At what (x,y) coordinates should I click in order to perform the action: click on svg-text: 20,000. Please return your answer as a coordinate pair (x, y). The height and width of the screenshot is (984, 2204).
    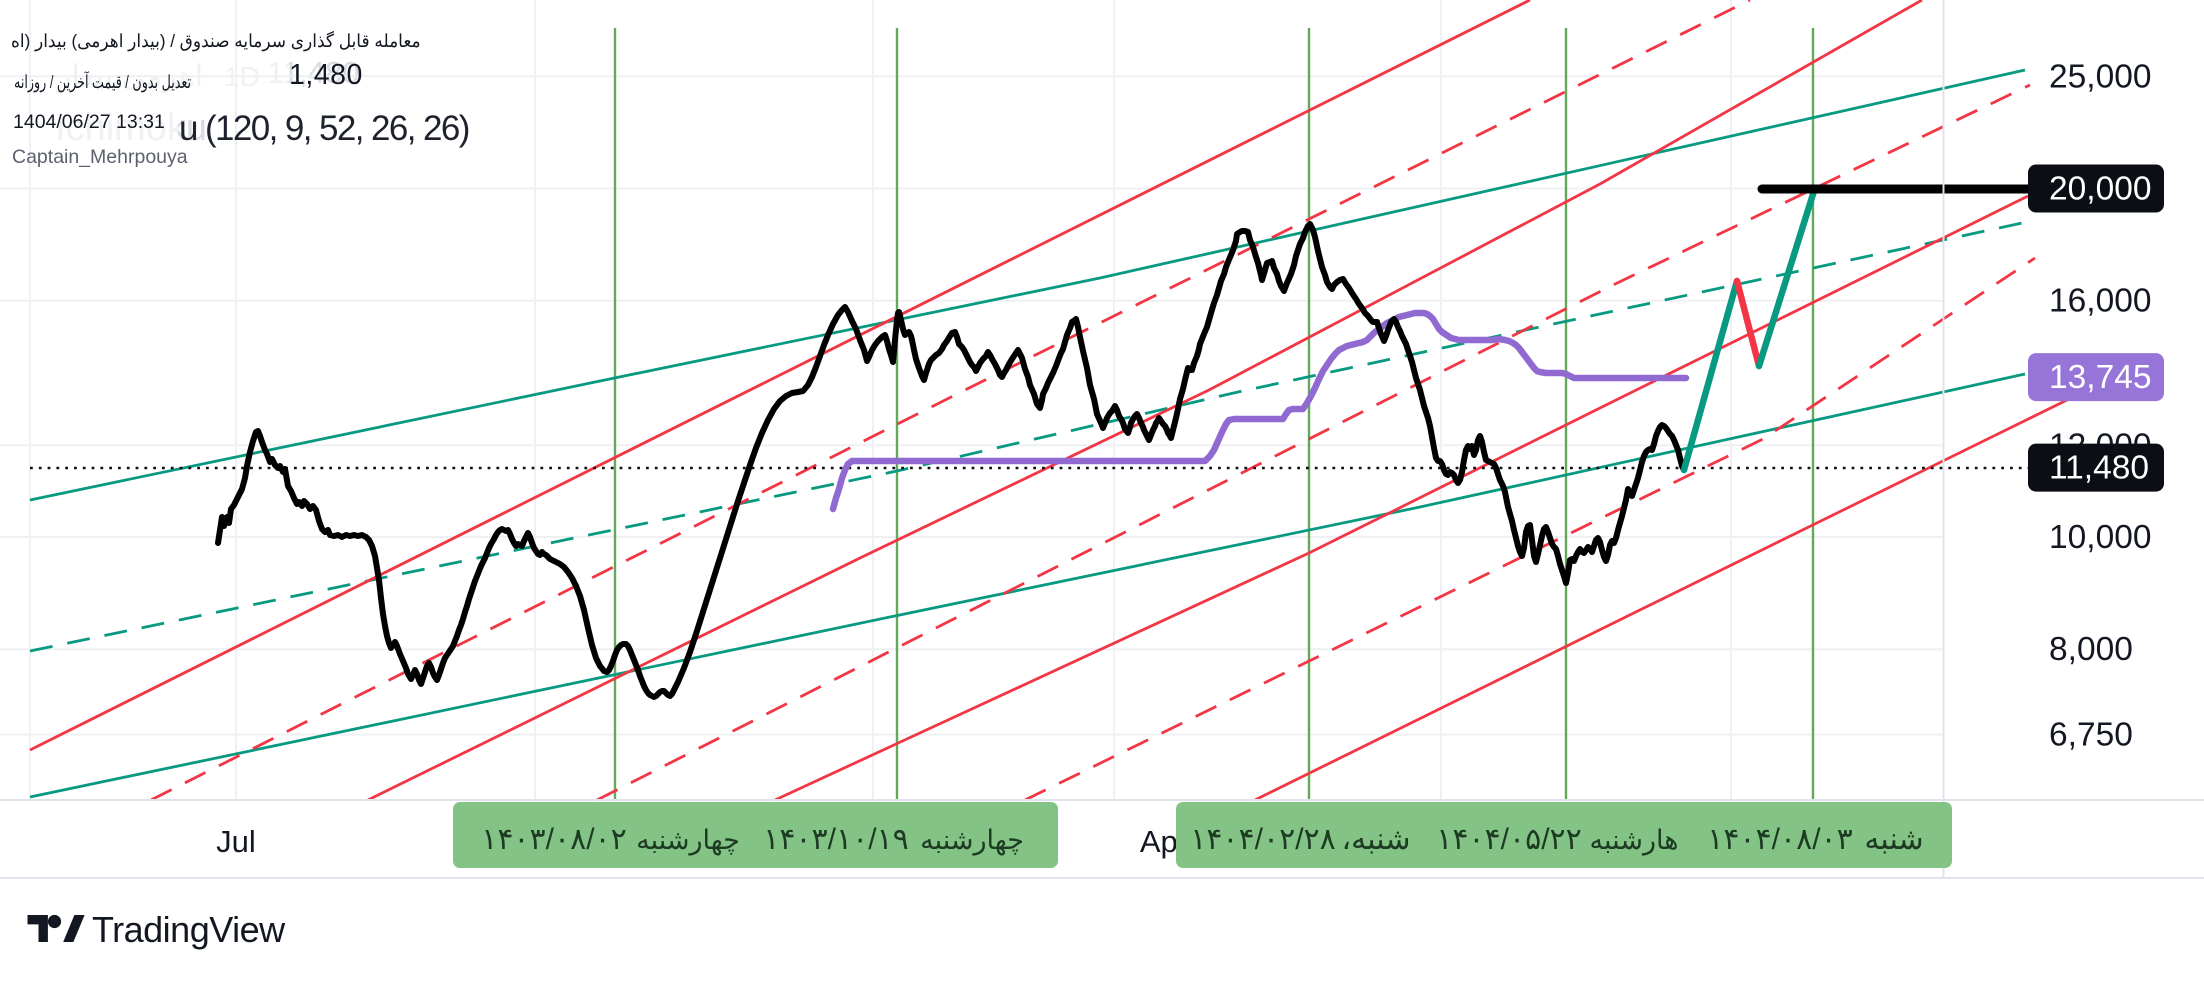
    Looking at the image, I should click on (2100, 189).